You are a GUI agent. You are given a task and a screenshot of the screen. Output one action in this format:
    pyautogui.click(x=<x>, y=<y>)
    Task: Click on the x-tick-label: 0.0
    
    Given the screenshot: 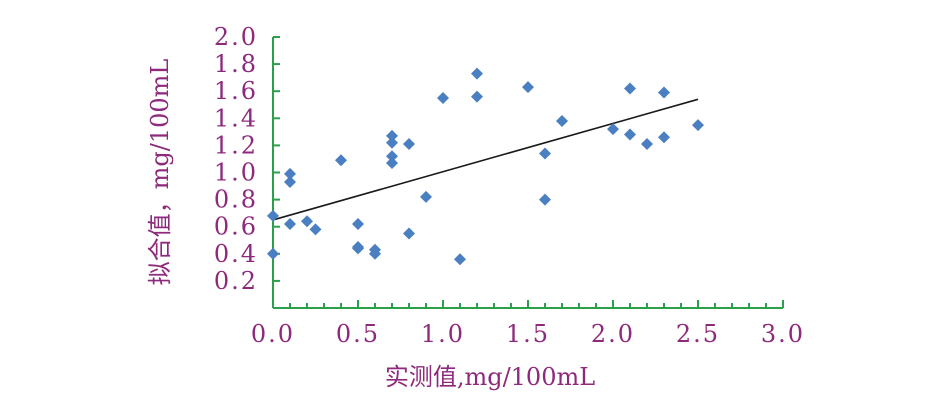 What is the action you would take?
    pyautogui.click(x=273, y=334)
    